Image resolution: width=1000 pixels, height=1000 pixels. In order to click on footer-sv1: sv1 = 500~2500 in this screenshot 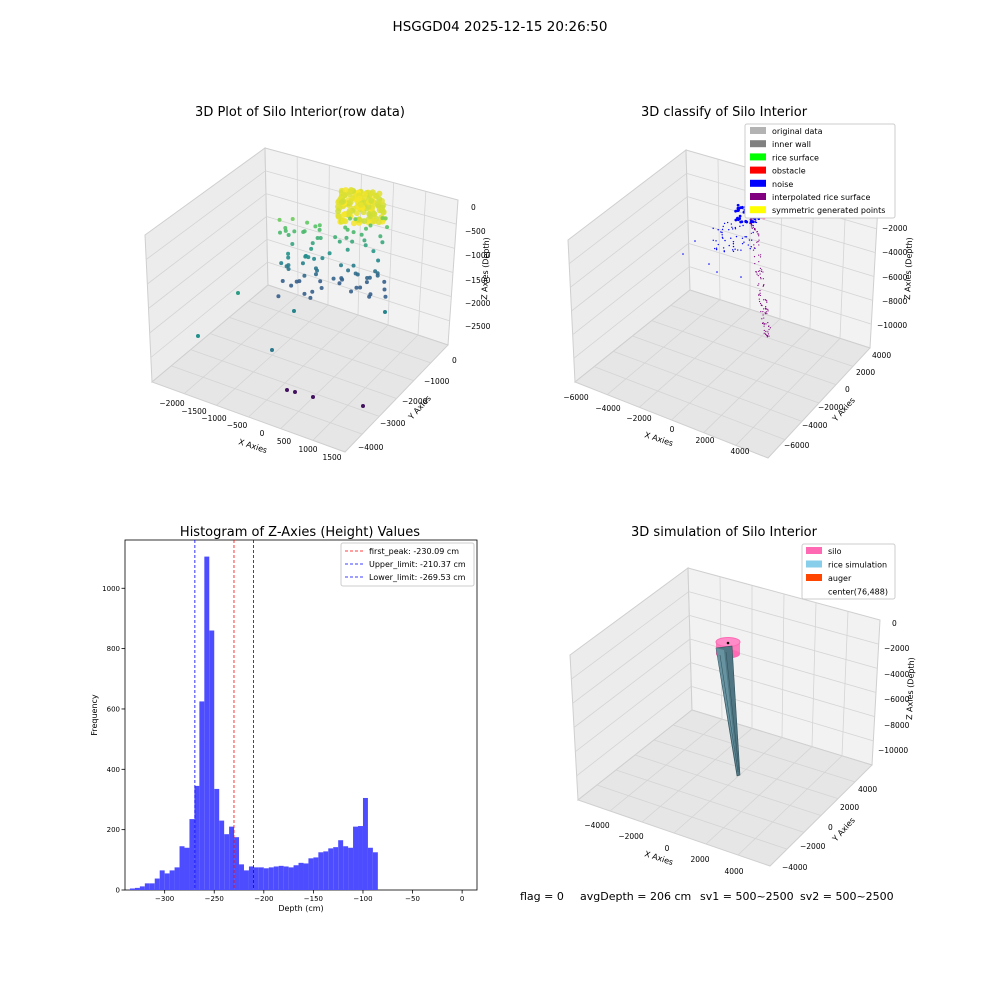, I will do `click(747, 896)`.